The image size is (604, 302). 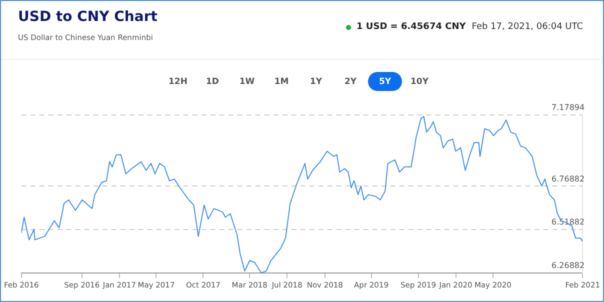 What do you see at coordinates (527, 27) in the screenshot?
I see `text: Feb 17, 2021, 06:04 UTC` at bounding box center [527, 27].